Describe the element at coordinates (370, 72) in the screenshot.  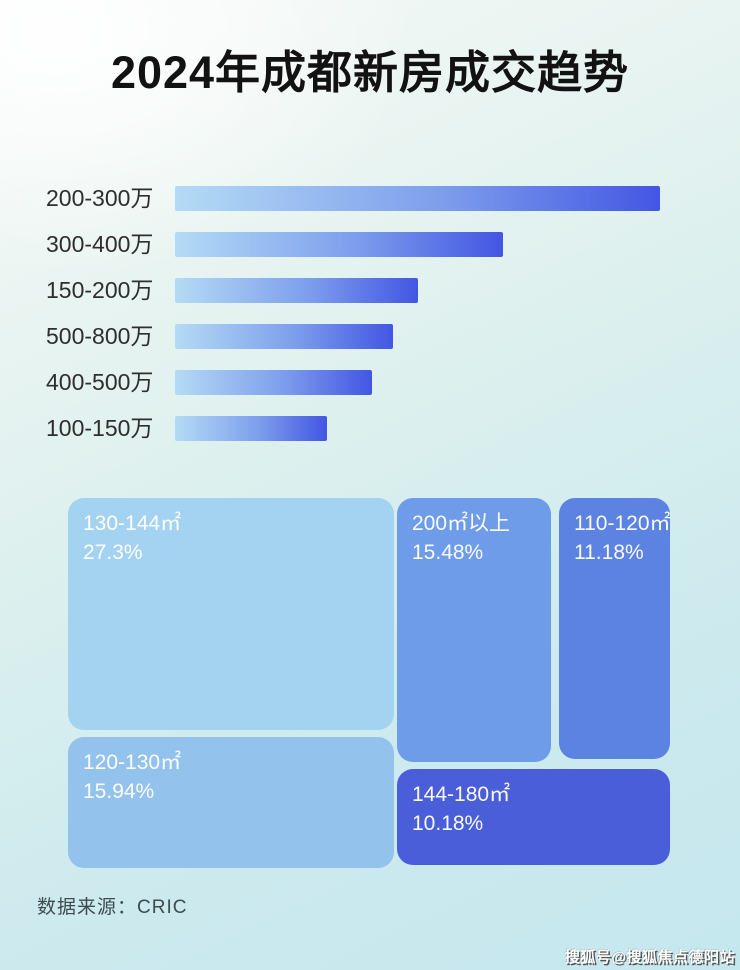
I see `page-title: 2024年成都新房成交趋势` at that location.